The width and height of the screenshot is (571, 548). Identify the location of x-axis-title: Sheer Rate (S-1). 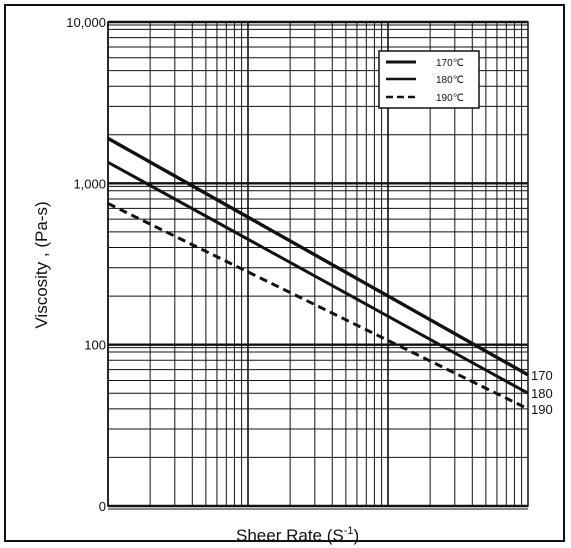
(297, 535).